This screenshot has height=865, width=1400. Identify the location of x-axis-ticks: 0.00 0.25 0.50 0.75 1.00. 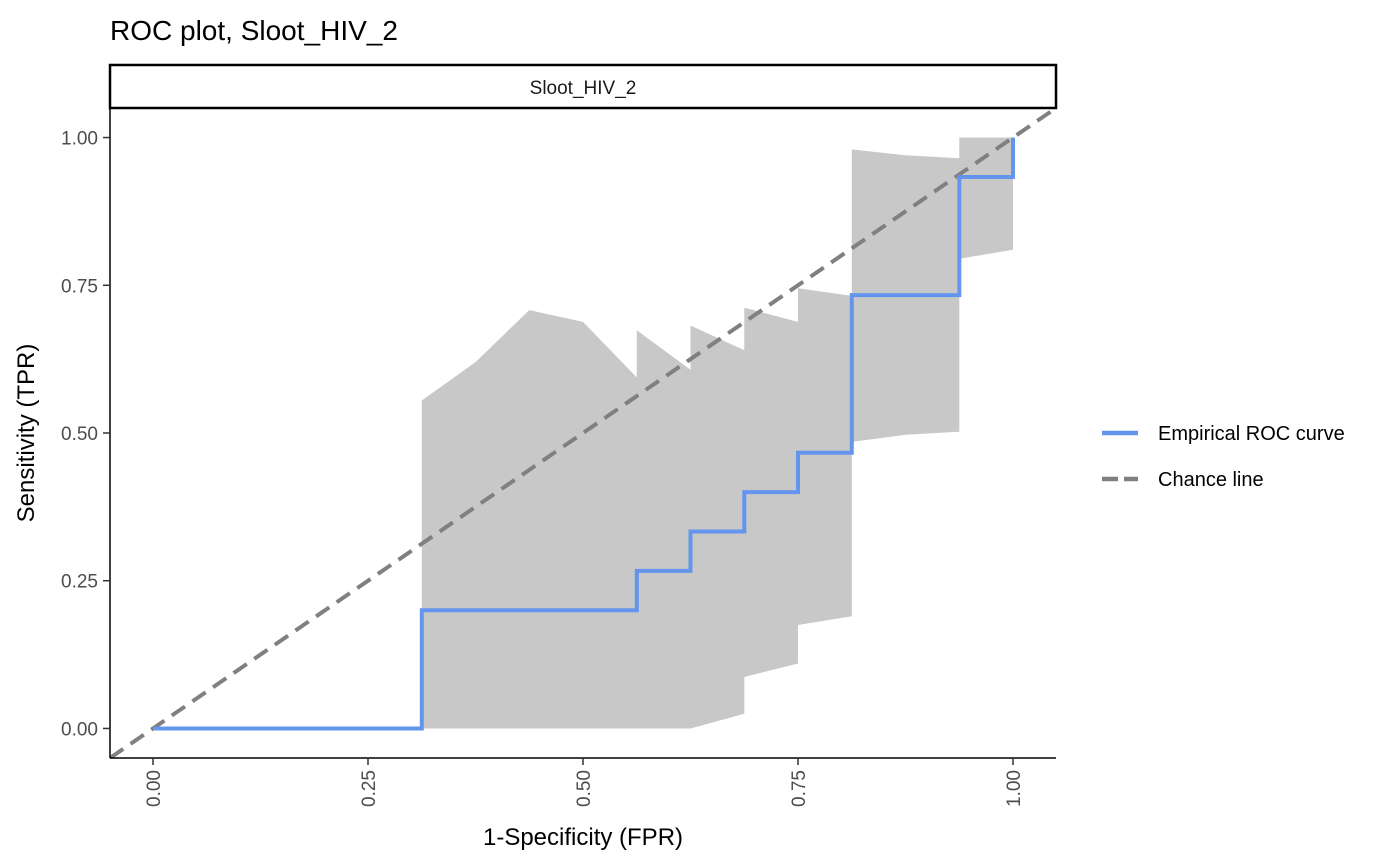
(584, 782).